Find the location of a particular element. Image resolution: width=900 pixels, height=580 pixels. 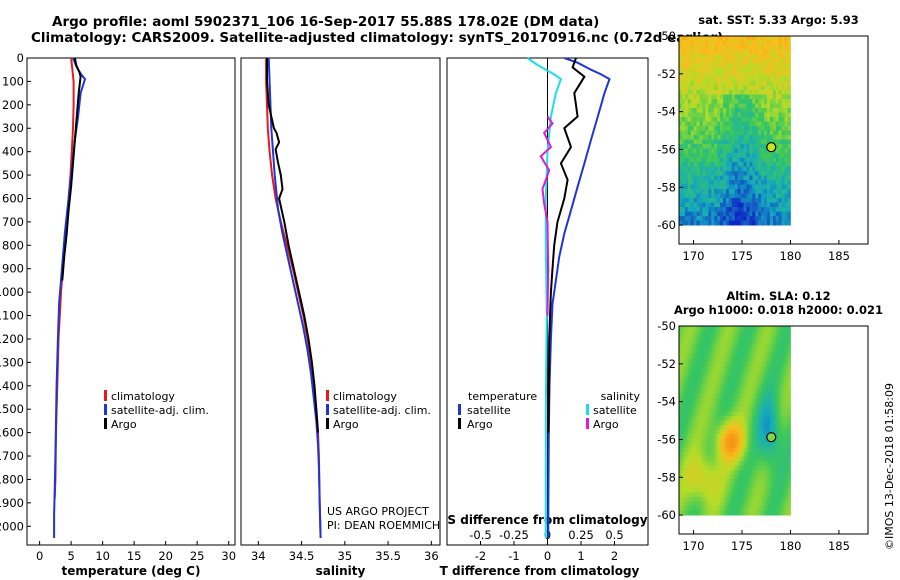

series-line-argo is located at coordinates (292, 245).